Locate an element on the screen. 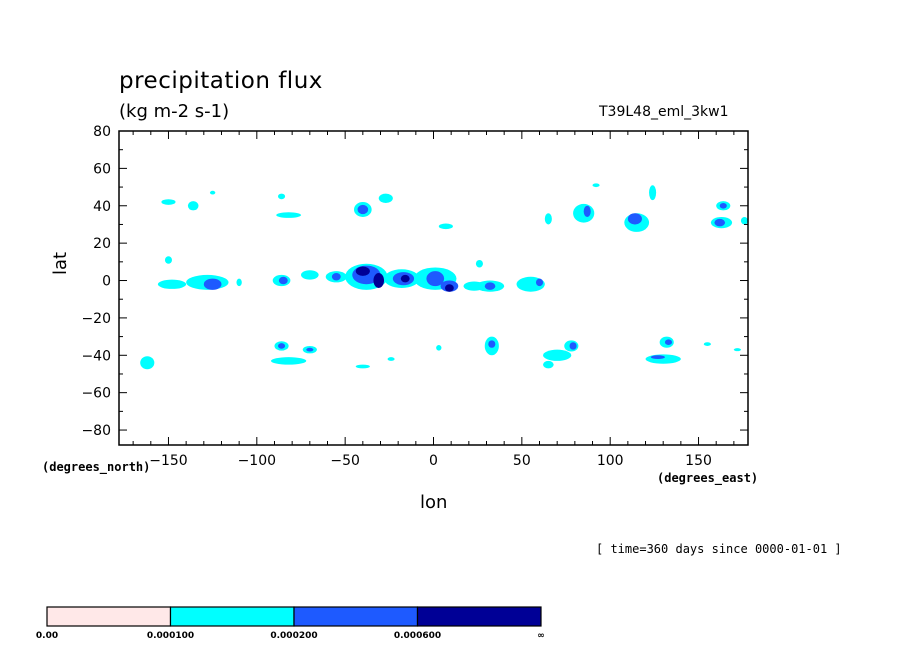 This screenshot has width=904, height=654. y-tick-label: 0 is located at coordinates (106, 282).